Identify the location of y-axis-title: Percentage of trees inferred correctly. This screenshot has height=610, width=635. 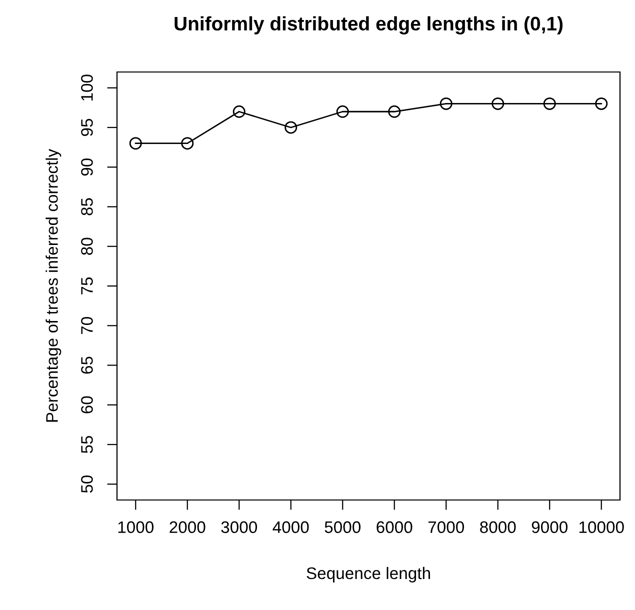
(54, 285).